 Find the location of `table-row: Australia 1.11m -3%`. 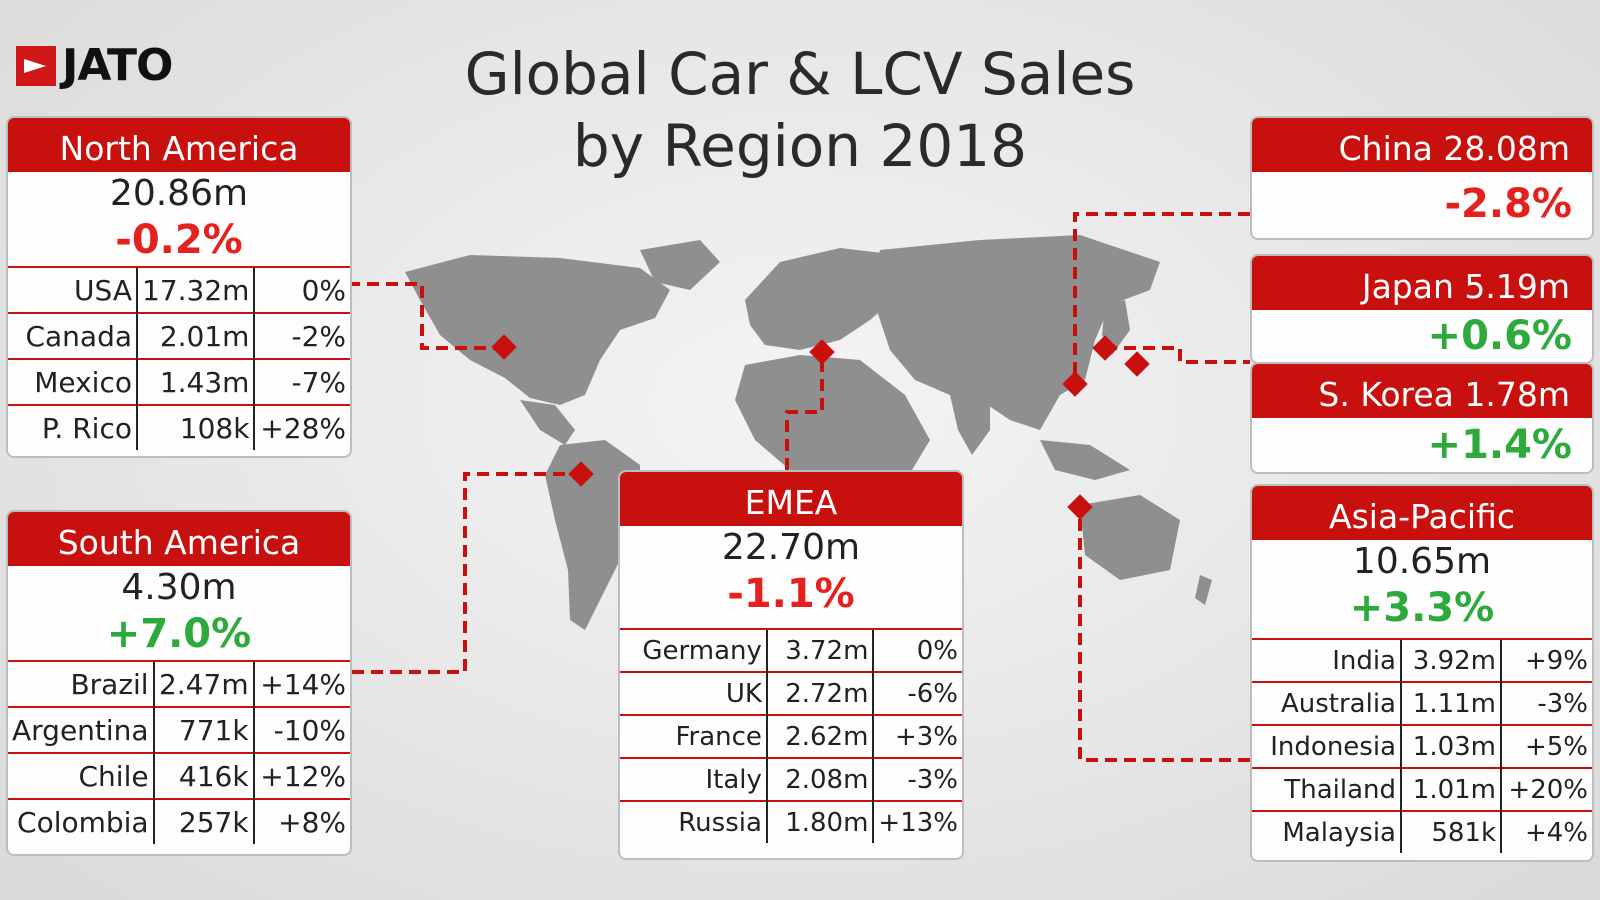

table-row: Australia 1.11m -3% is located at coordinates (1422, 703).